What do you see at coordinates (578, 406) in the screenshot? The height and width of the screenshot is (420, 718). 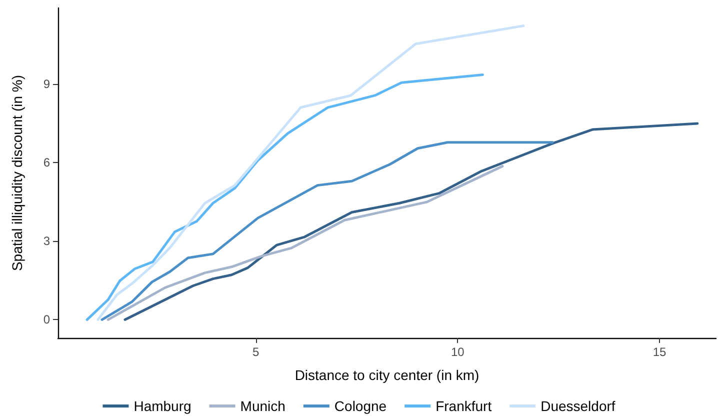 I see `legend-label: Duesseldorf` at bounding box center [578, 406].